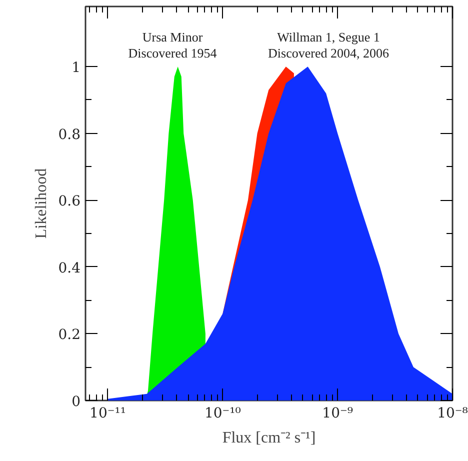 This screenshot has width=468, height=461. What do you see at coordinates (76, 402) in the screenshot?
I see `y-tick-label: 0` at bounding box center [76, 402].